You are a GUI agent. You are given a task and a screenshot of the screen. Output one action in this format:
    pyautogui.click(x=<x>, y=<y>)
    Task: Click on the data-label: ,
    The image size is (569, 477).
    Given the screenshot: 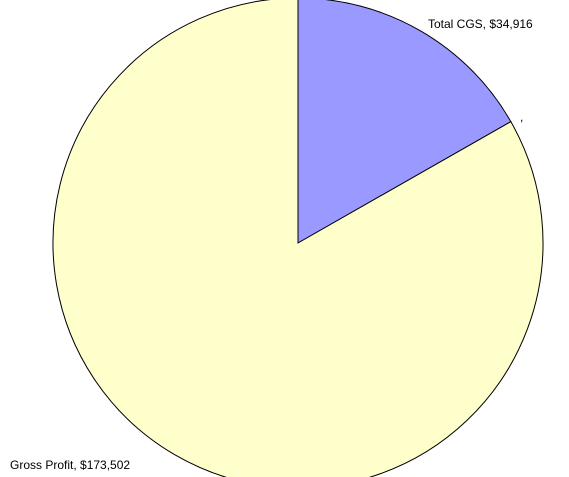 What is the action you would take?
    pyautogui.click(x=521, y=117)
    